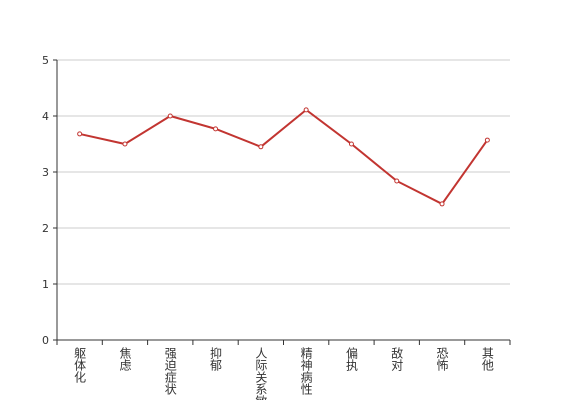 This screenshot has width=567, height=400. I want to click on x-tick-label: 恐怖, so click(442, 359).